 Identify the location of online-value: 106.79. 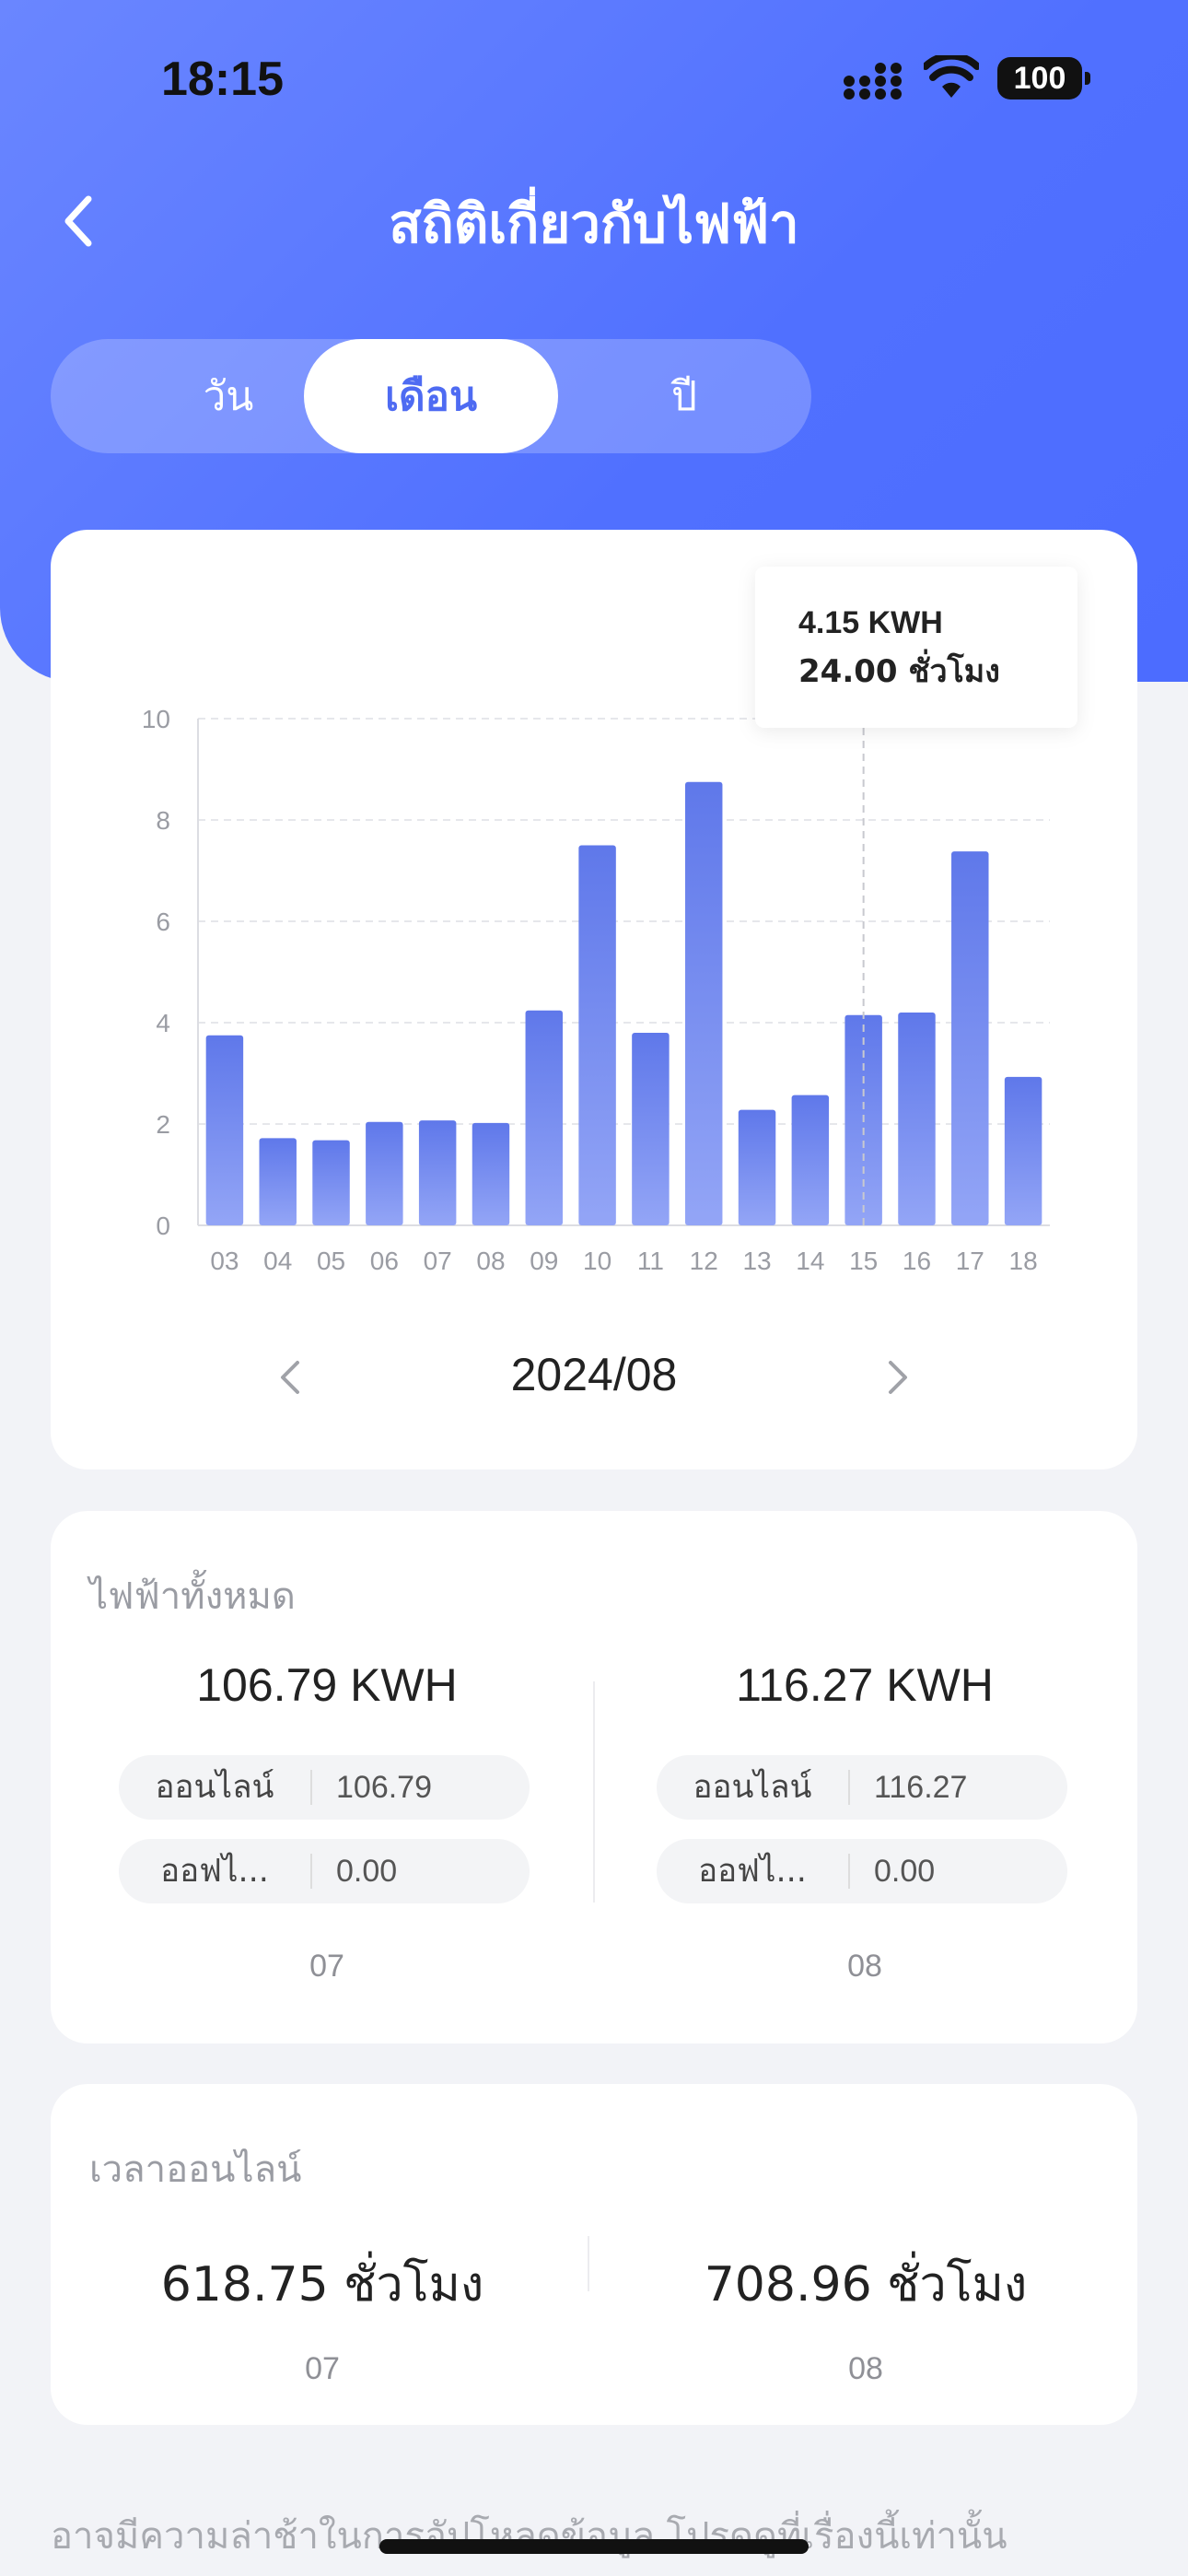
(384, 1787).